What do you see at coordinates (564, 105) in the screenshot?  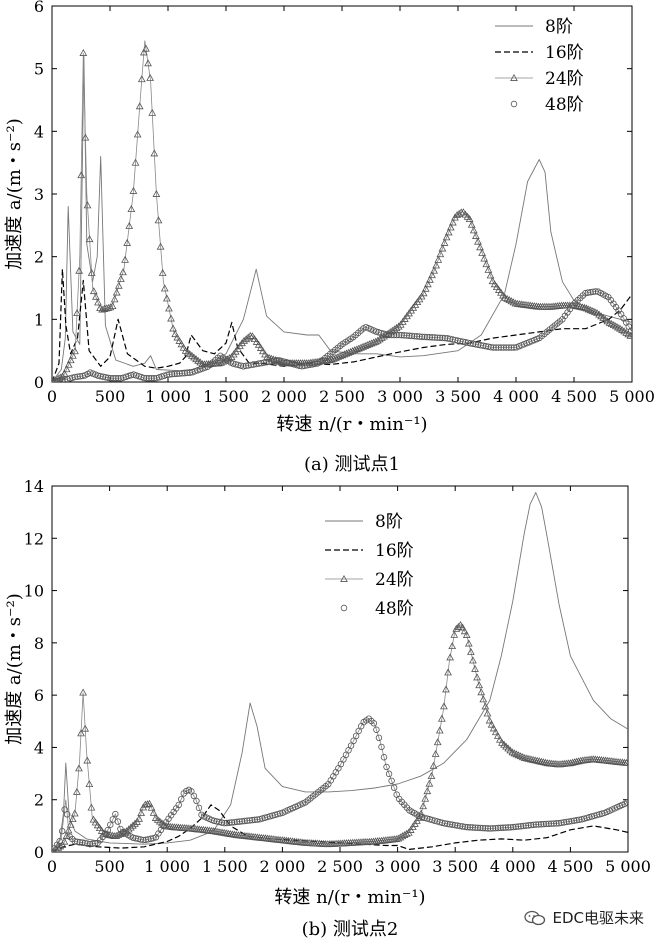 I see `legend-label: 48阶` at bounding box center [564, 105].